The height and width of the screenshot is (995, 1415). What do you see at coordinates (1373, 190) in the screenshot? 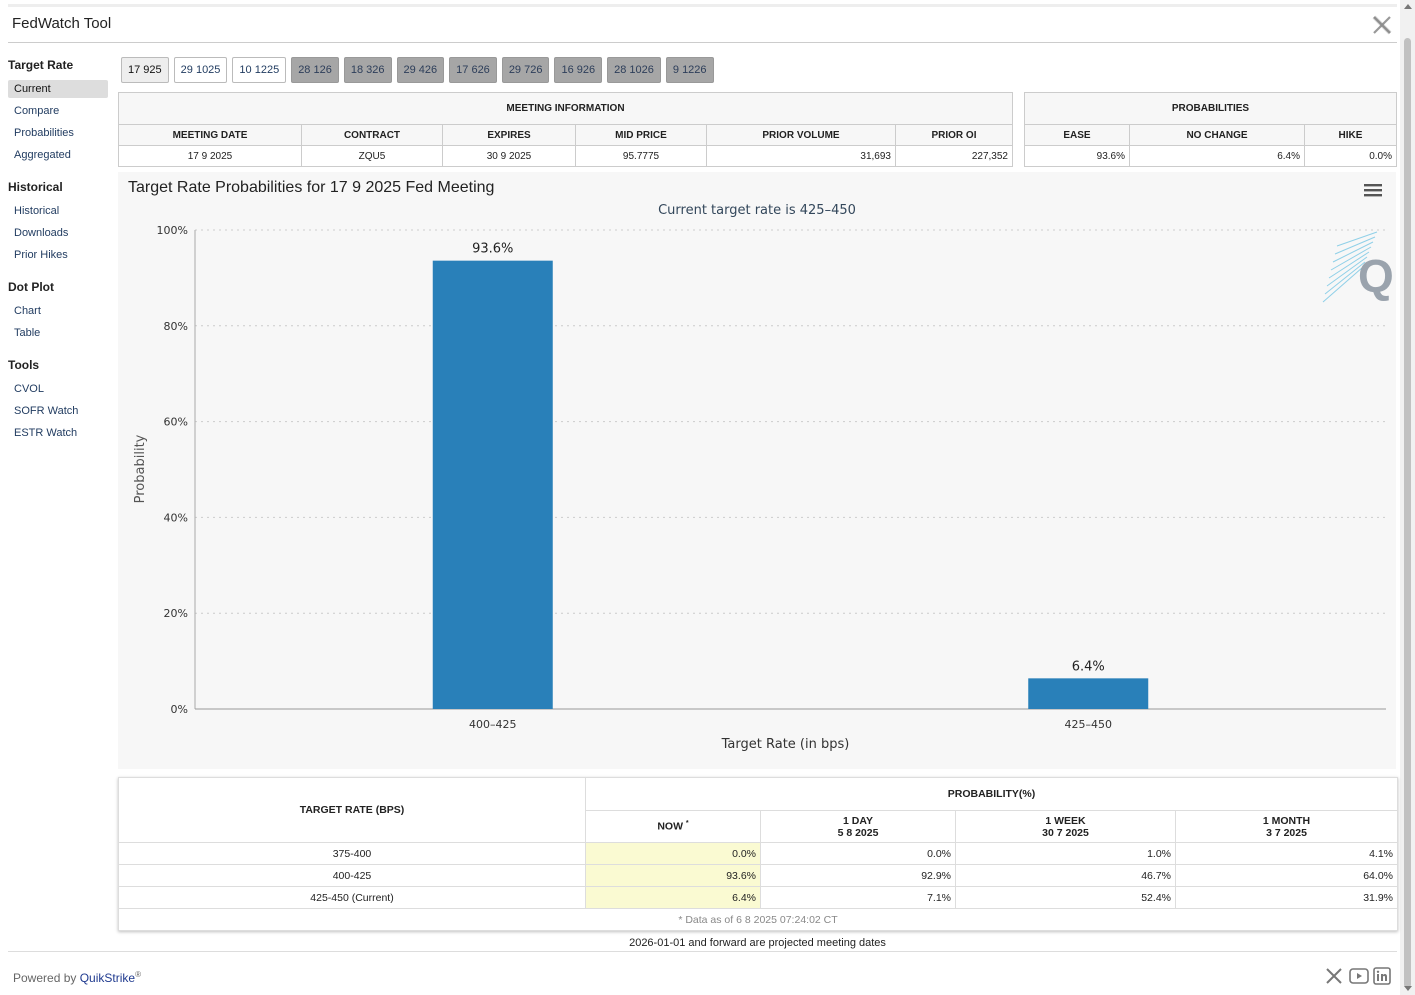
I see `chart-menu-icon` at bounding box center [1373, 190].